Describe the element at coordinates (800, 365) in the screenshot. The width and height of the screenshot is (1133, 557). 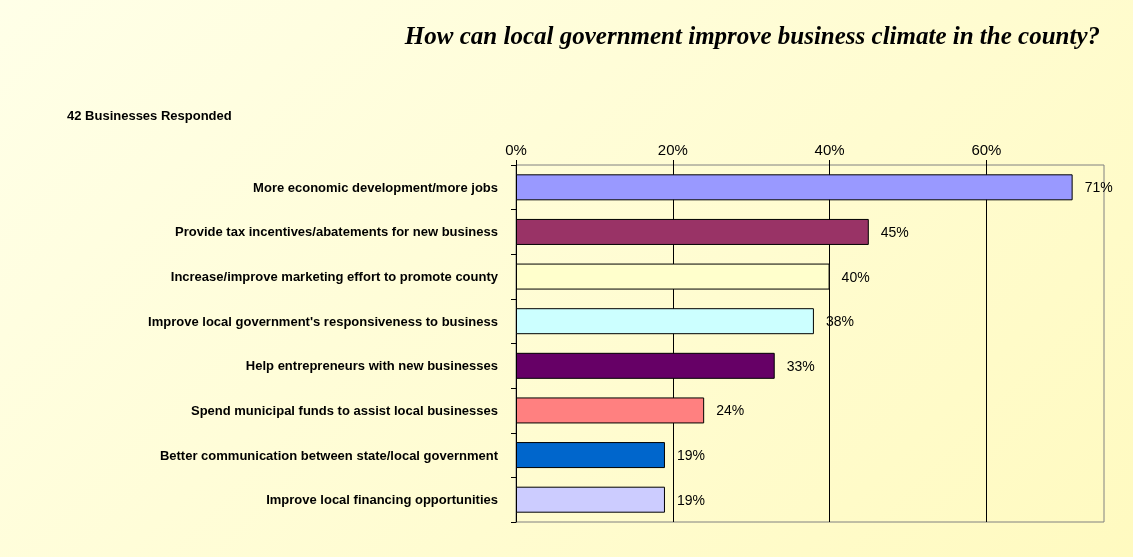
I see `data-label: 33%` at that location.